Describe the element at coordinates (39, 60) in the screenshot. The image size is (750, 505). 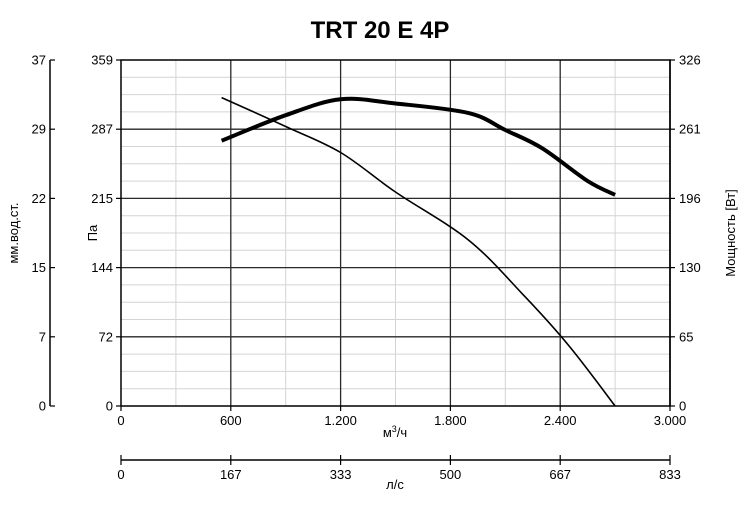
I see `y-outer-tick-label: 37` at that location.